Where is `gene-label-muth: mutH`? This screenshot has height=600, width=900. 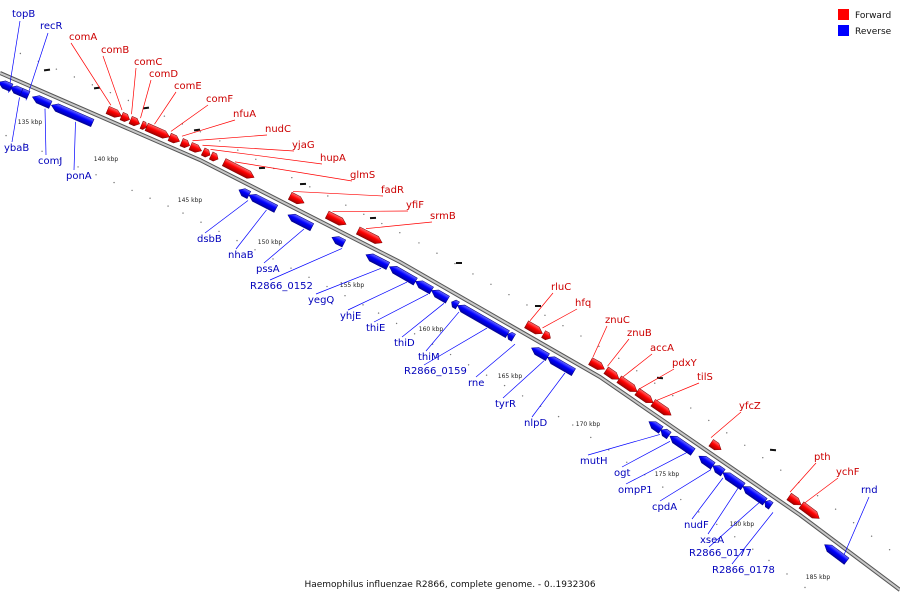
gene-label-muth: mutH is located at coordinates (594, 461).